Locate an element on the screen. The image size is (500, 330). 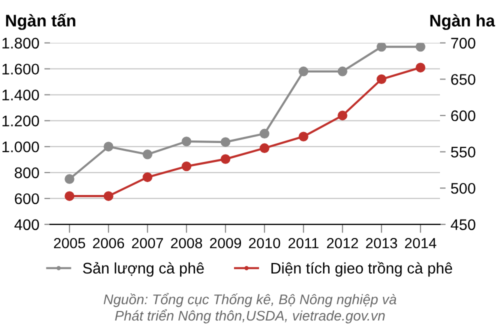
y-tick-label: 1.400 is located at coordinates (20, 95).